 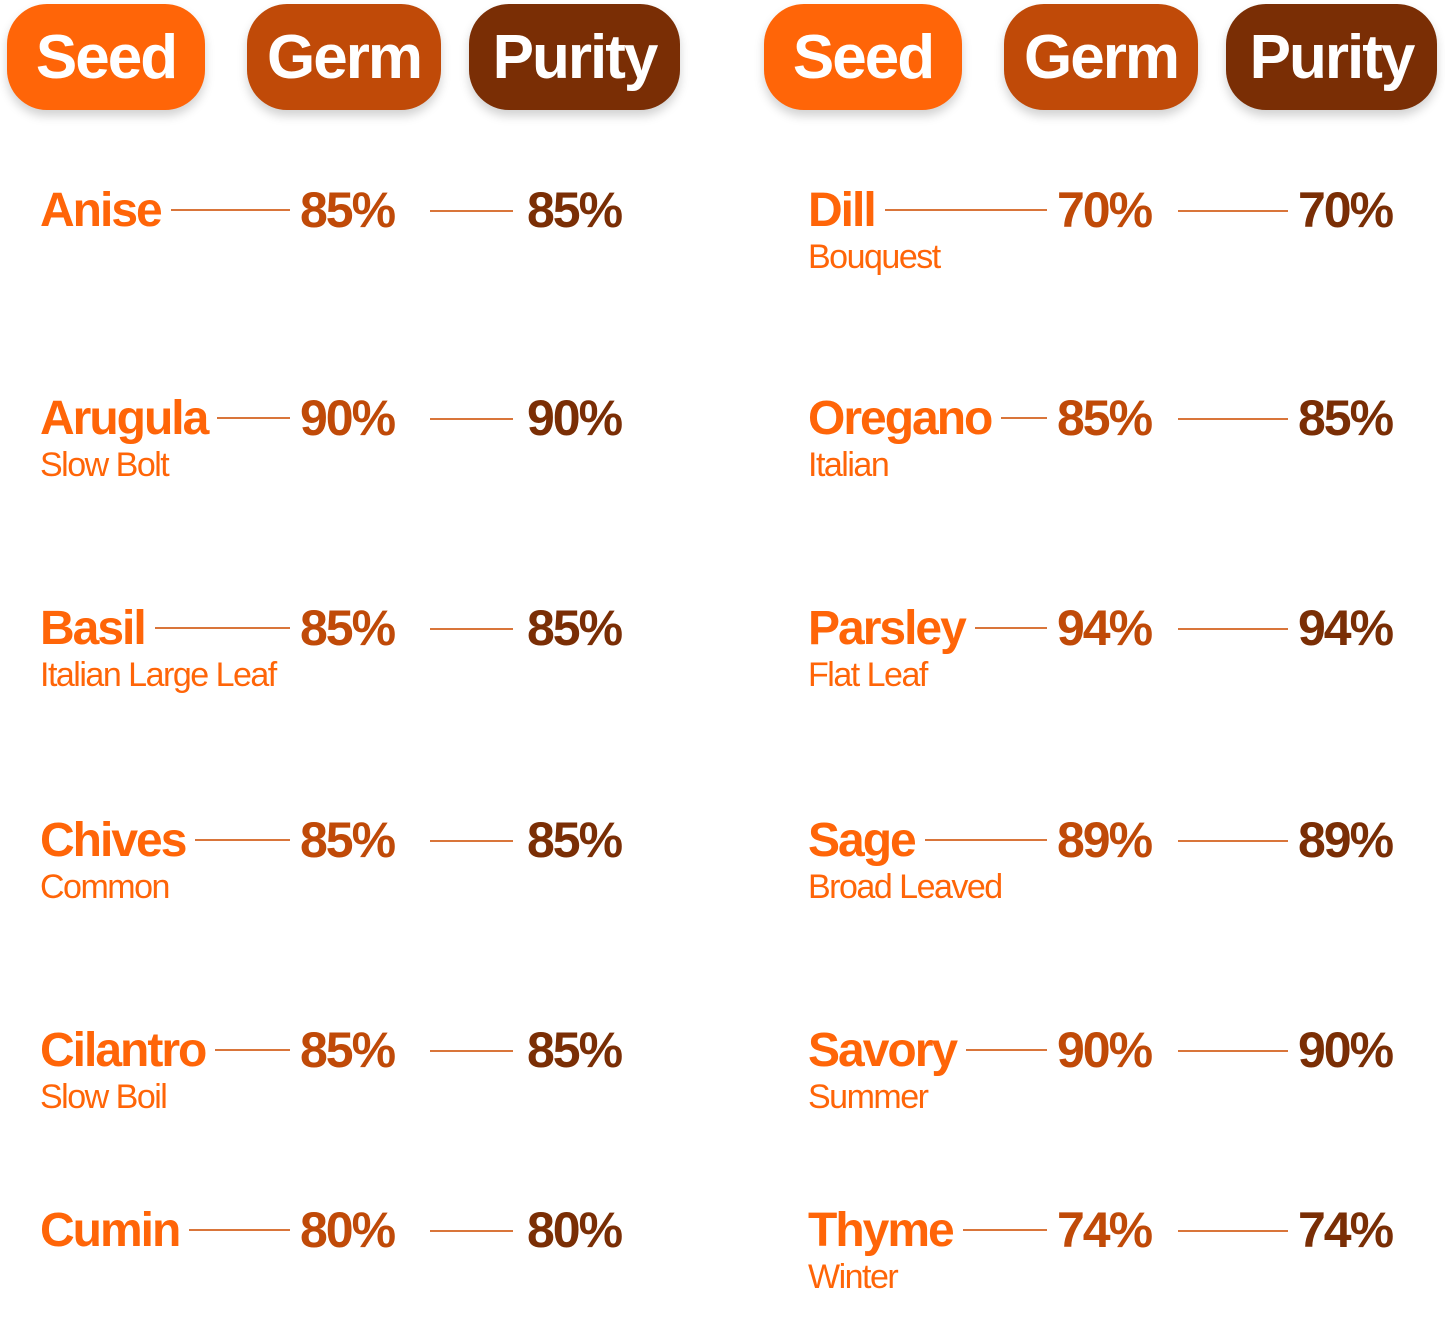 I want to click on seed-name: Savory, so click(x=883, y=1050).